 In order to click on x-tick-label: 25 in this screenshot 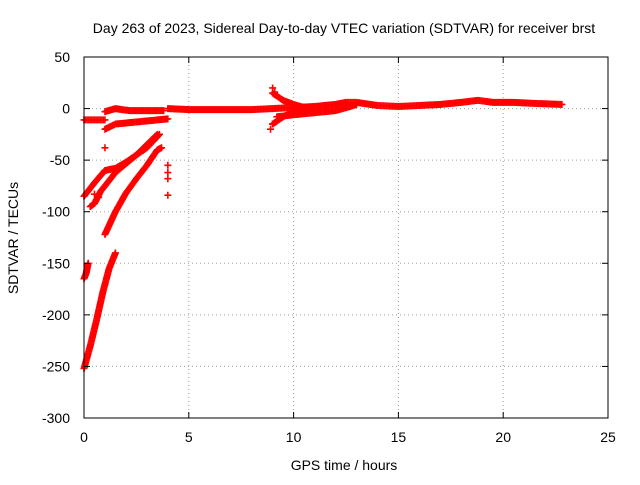, I will do `click(608, 437)`.